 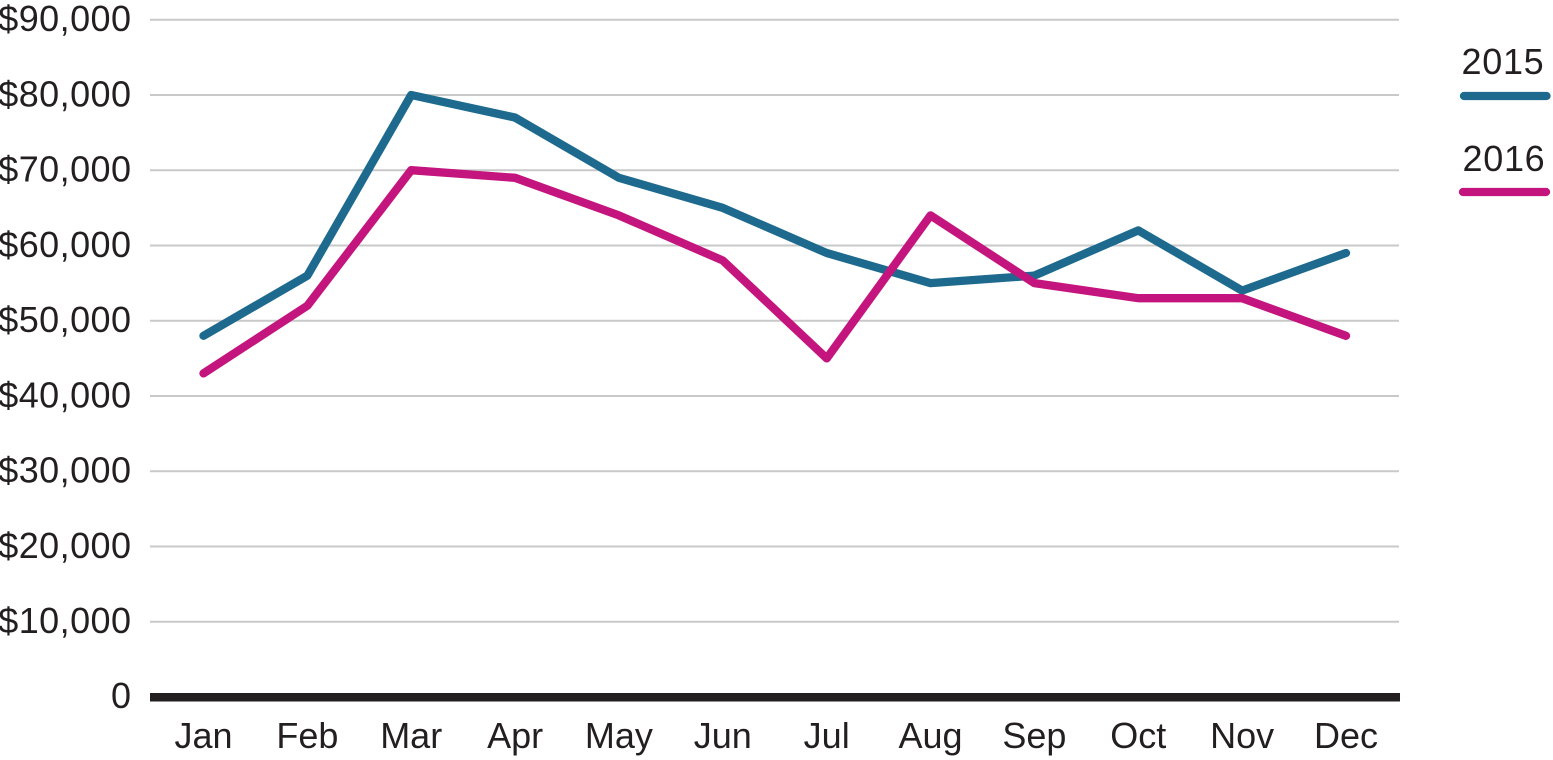 I want to click on svg-text: May, so click(x=619, y=735).